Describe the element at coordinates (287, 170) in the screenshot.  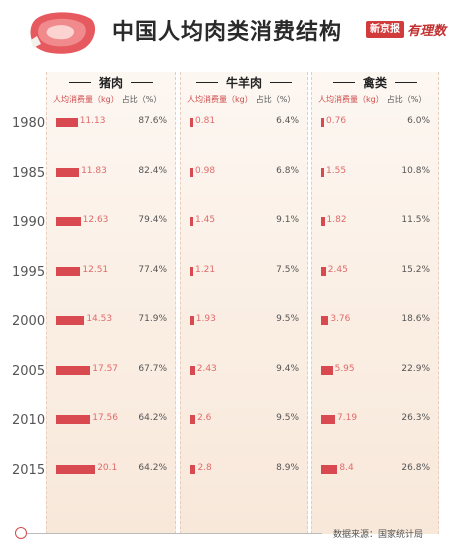
I see `share-value-label: 6.8%` at that location.